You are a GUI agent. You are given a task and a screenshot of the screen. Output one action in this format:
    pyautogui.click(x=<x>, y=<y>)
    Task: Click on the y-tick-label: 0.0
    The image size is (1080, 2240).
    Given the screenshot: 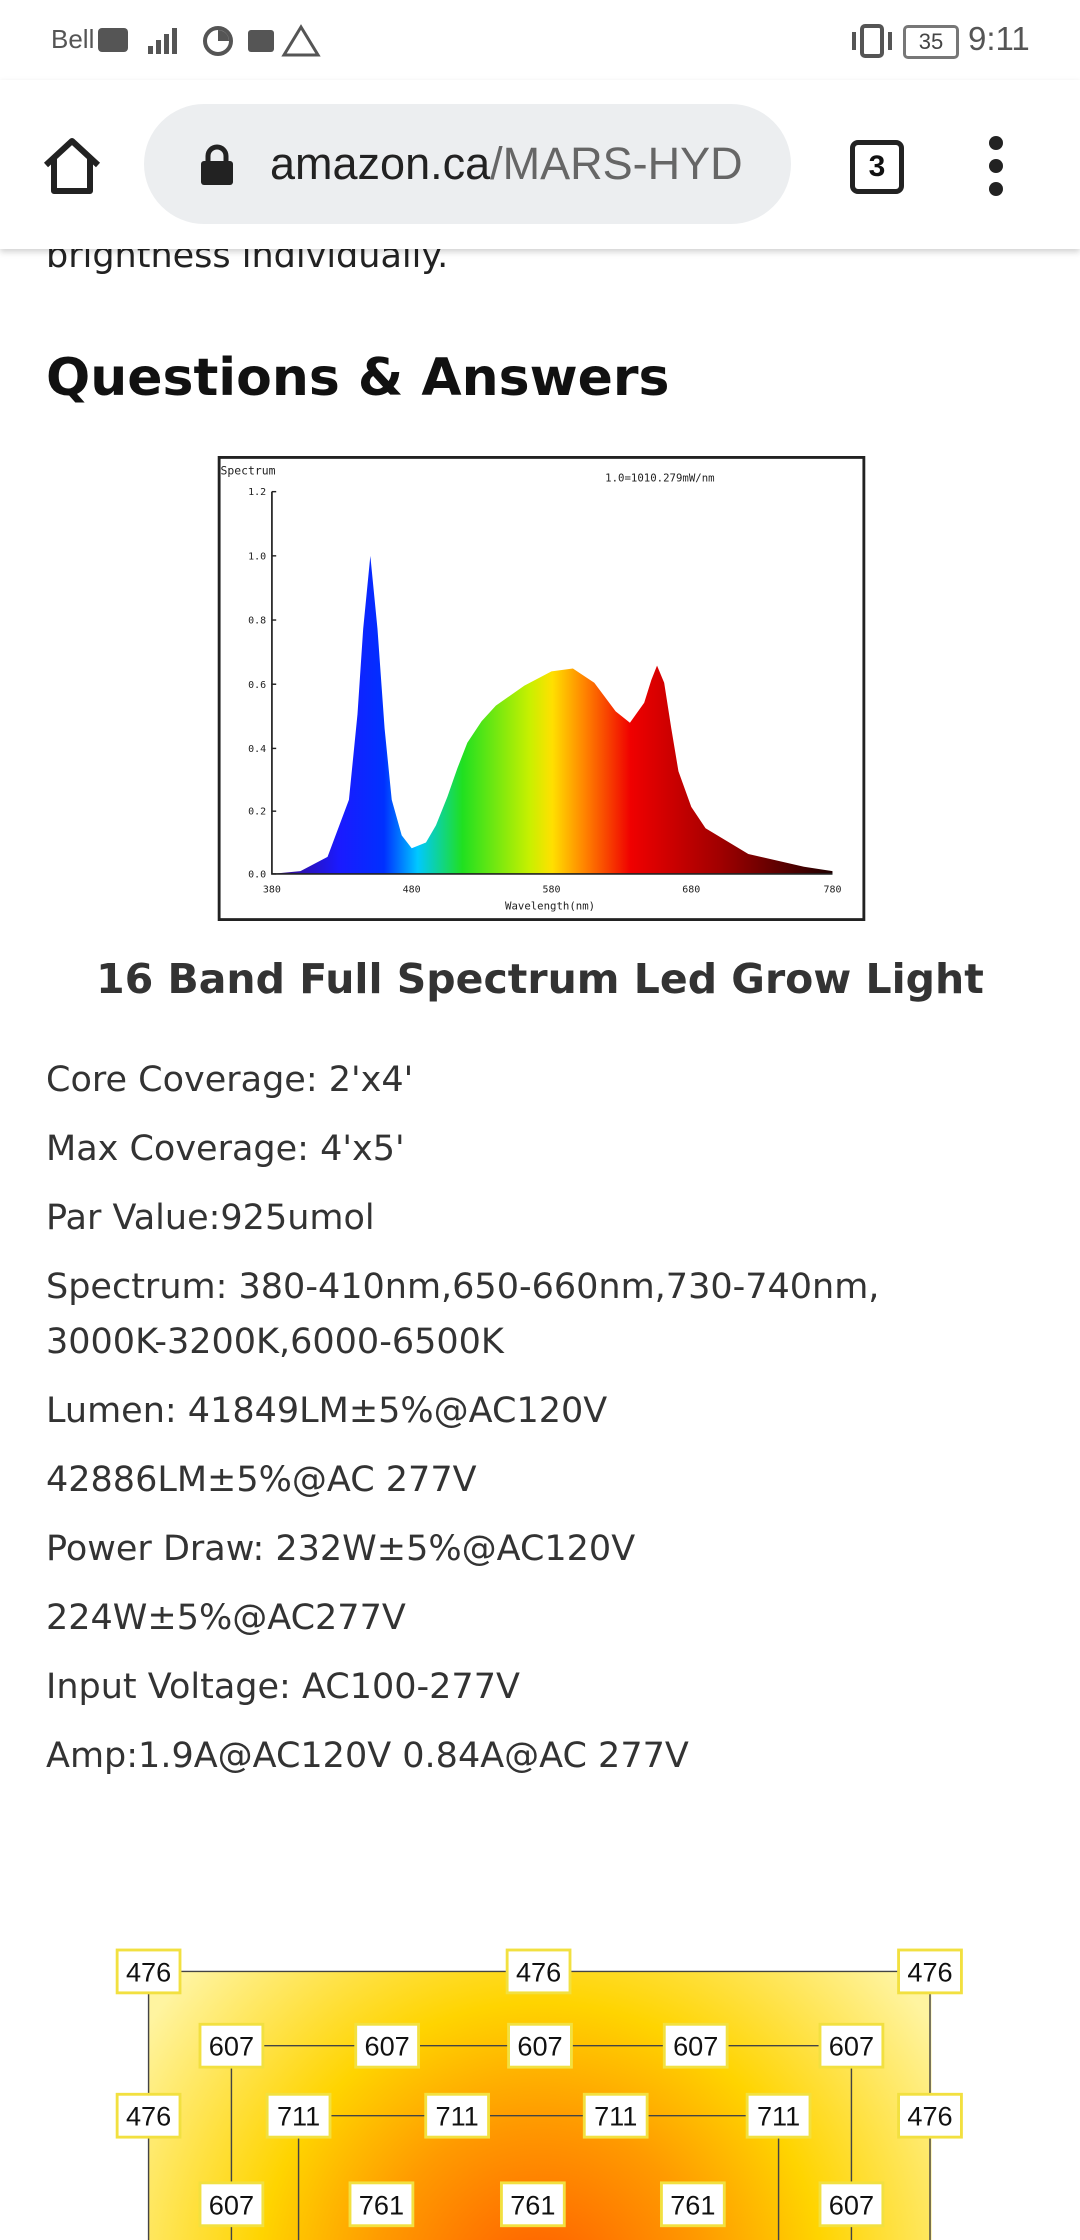 What is the action you would take?
    pyautogui.click(x=257, y=874)
    